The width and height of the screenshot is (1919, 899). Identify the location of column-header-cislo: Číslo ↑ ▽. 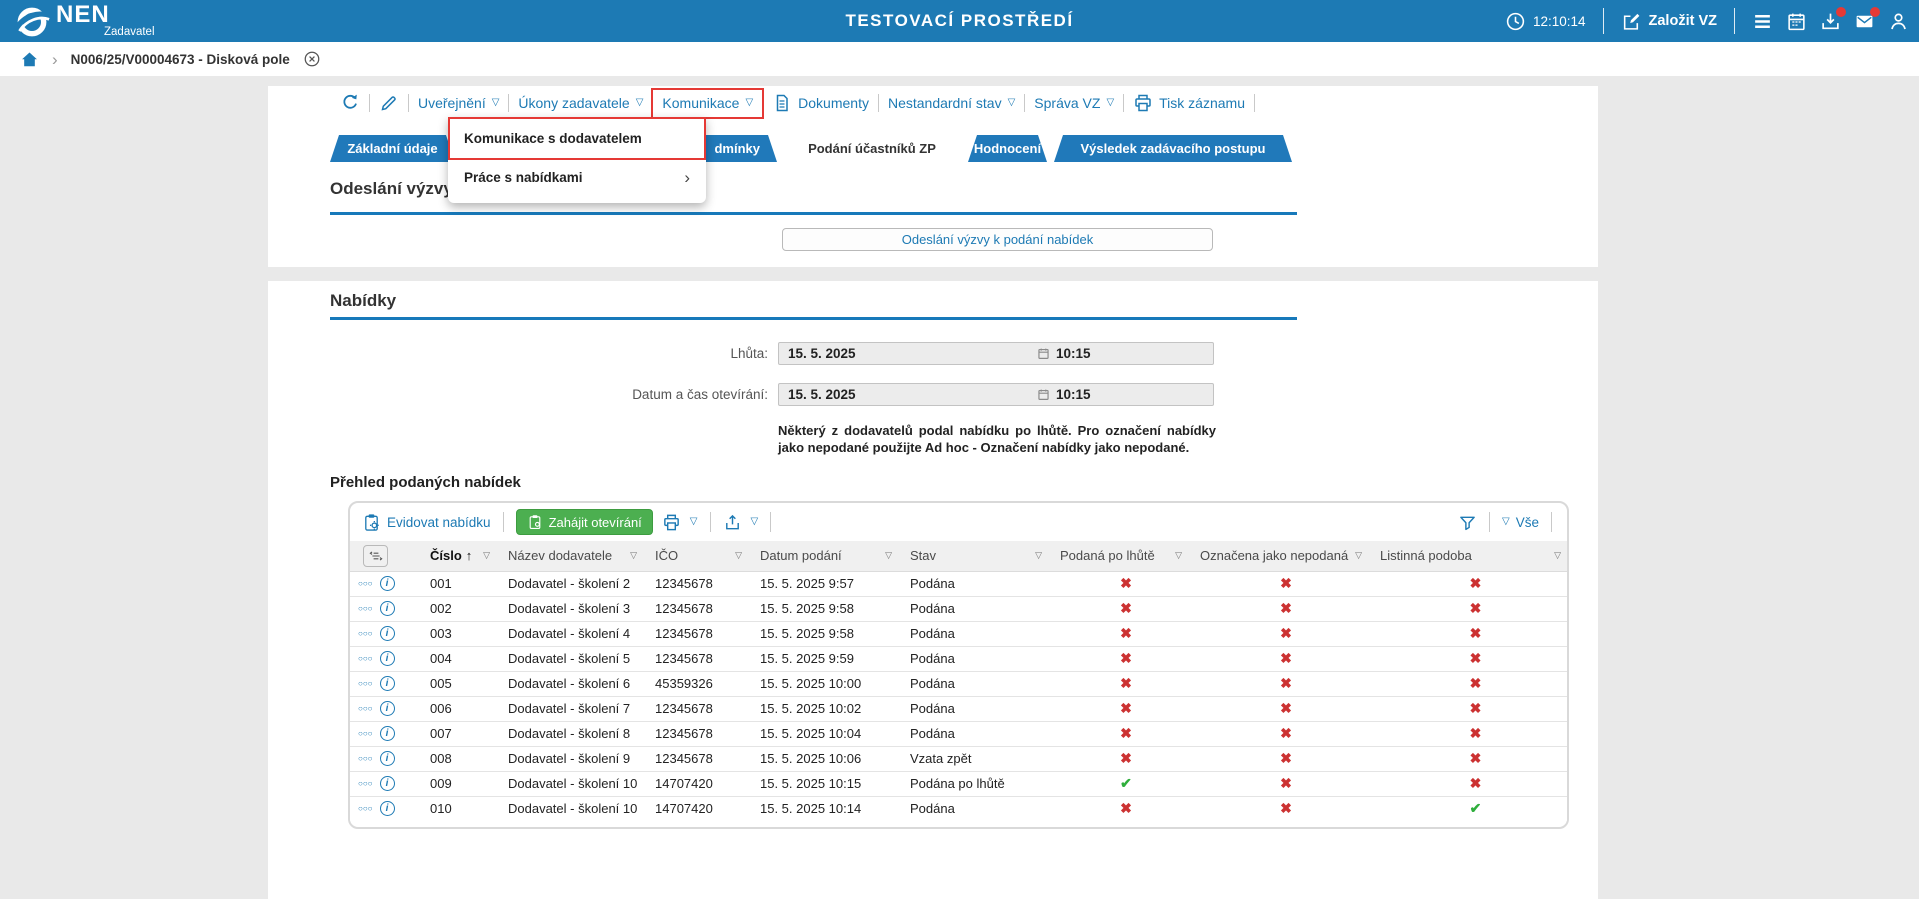
(461, 556).